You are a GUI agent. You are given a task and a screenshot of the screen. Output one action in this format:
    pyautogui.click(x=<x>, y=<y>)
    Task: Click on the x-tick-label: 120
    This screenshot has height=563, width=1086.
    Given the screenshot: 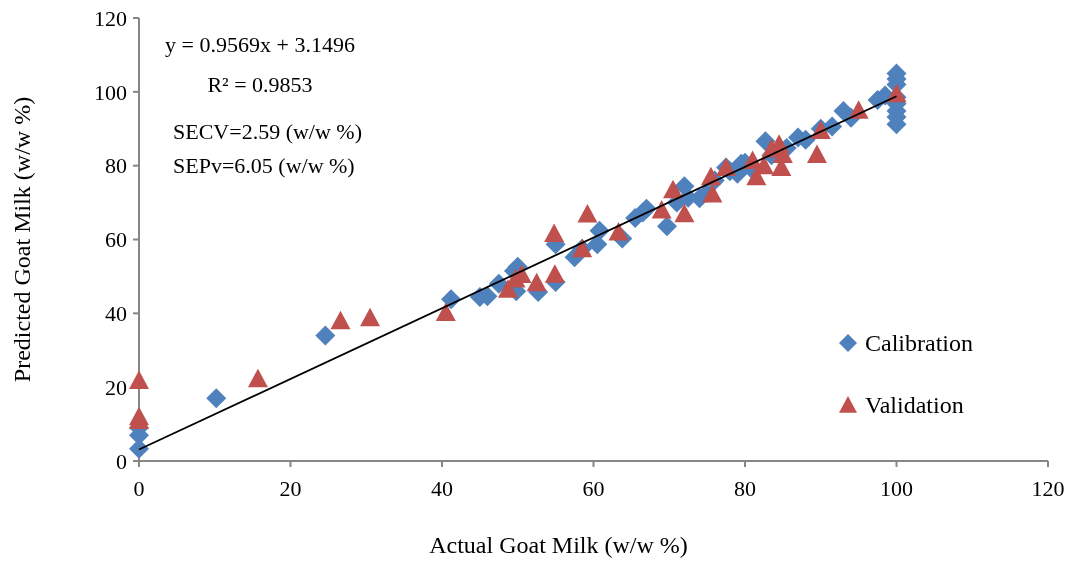 What is the action you would take?
    pyautogui.click(x=1048, y=488)
    